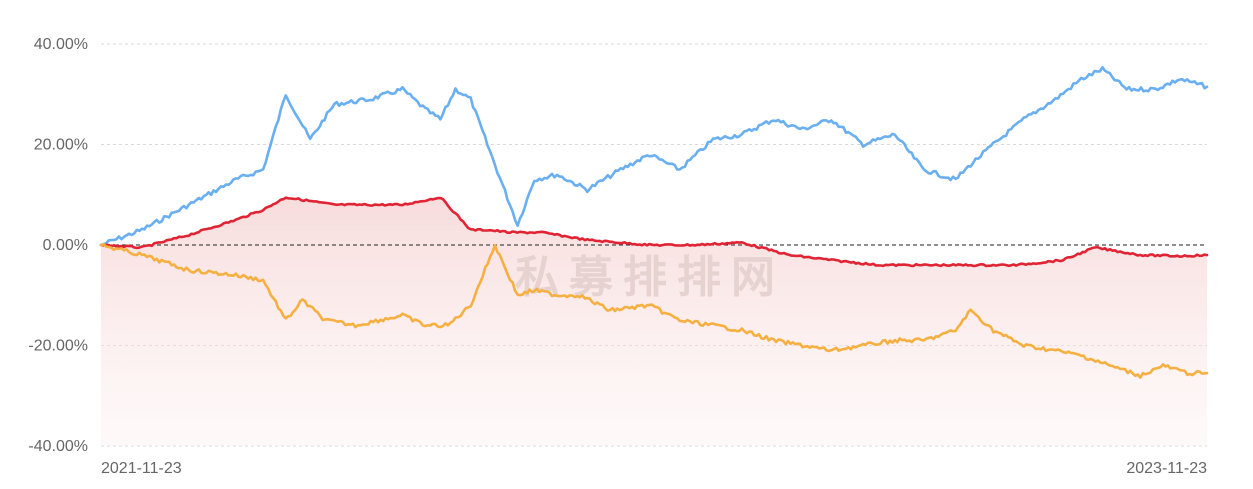  I want to click on x-tick-label: 2021-11-23, so click(141, 468).